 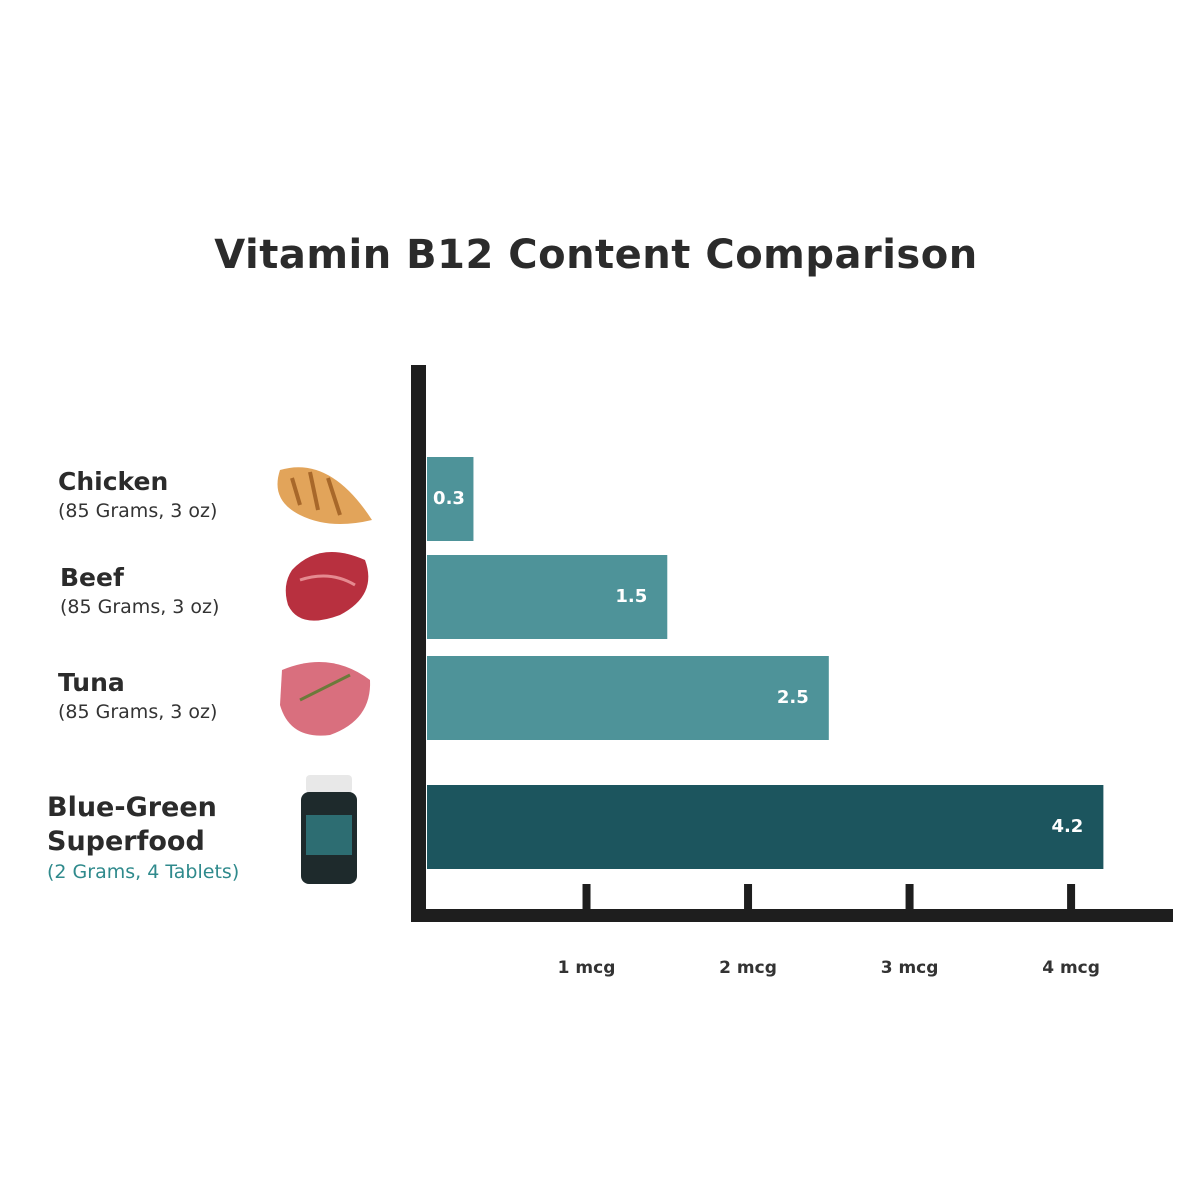 What do you see at coordinates (1067, 826) in the screenshot?
I see `bar-label: 4.2` at bounding box center [1067, 826].